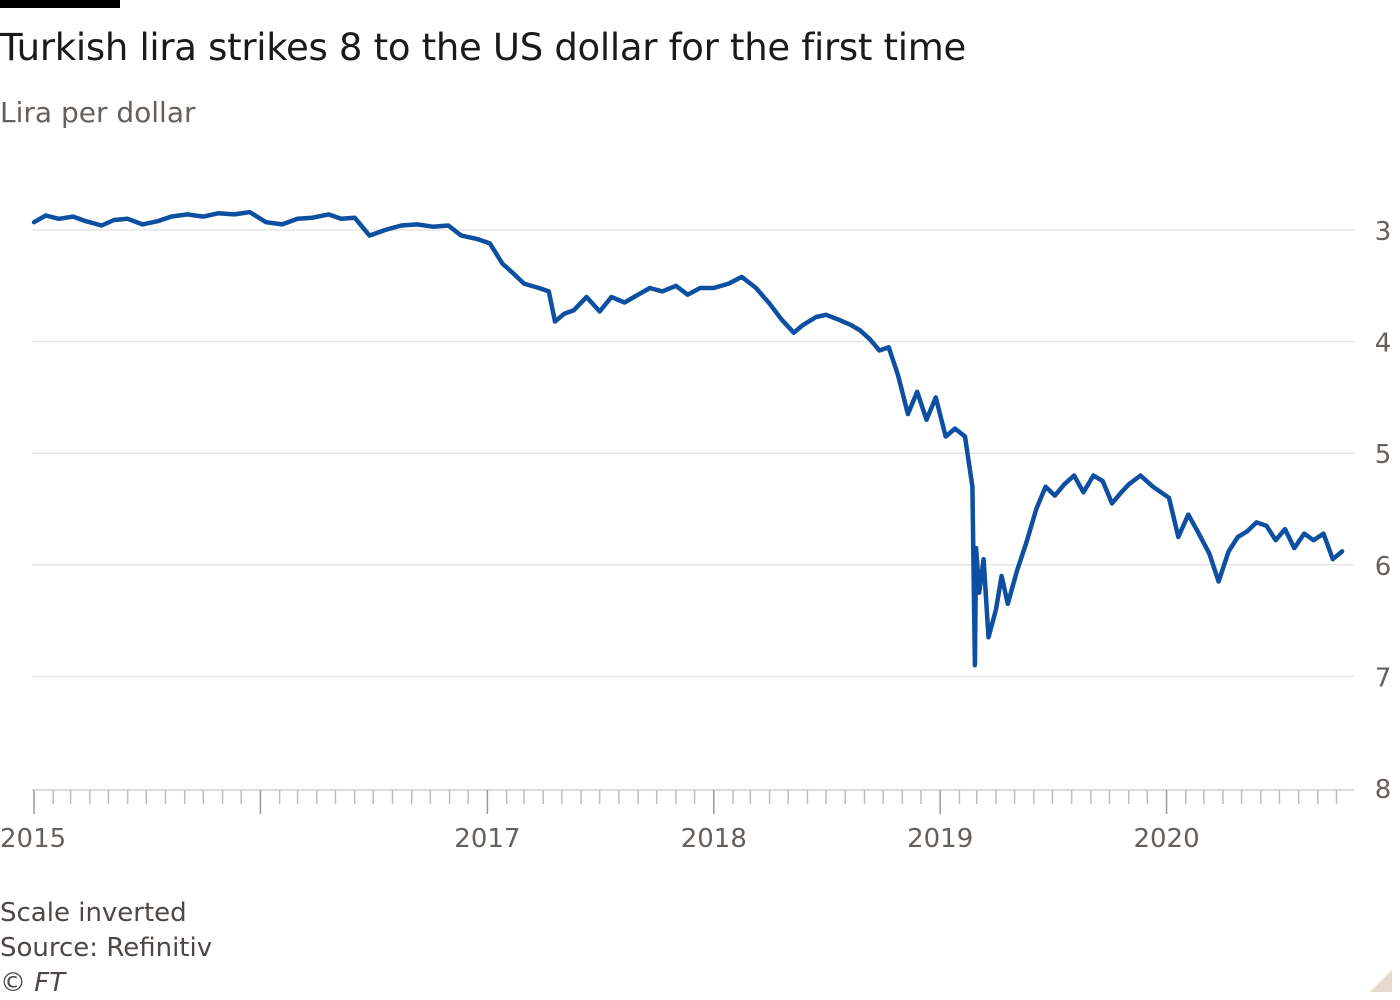 The height and width of the screenshot is (1000, 1400). I want to click on x-tick-label: 2020, so click(1166, 839).